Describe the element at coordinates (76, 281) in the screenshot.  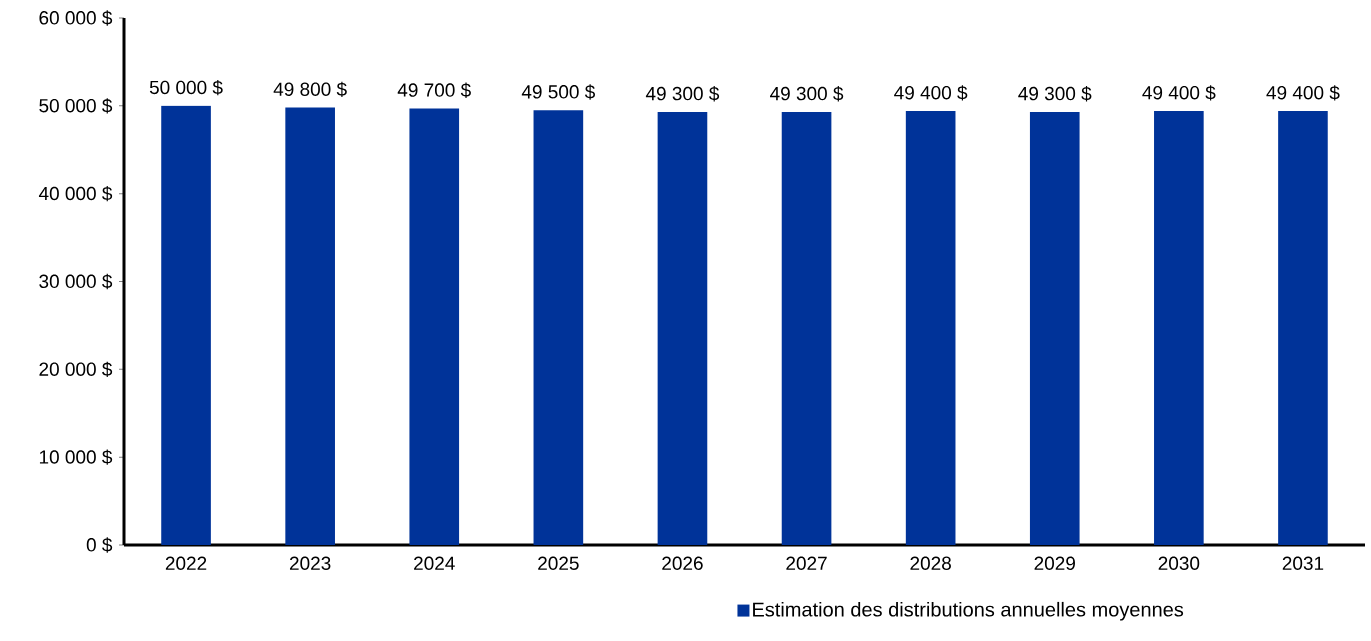
I see `y-tick-label: 30 000 $` at that location.